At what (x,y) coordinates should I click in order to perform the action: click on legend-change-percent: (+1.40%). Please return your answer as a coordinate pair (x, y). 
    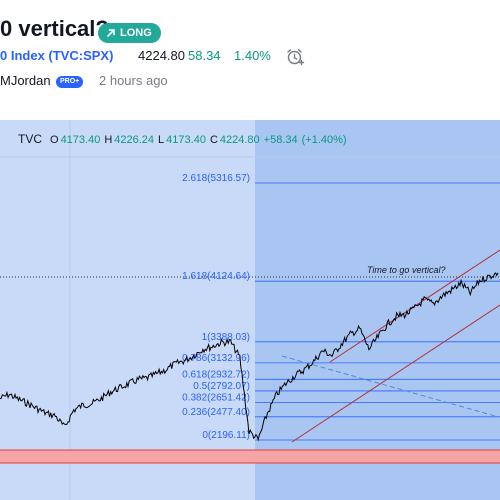
    Looking at the image, I should click on (324, 140).